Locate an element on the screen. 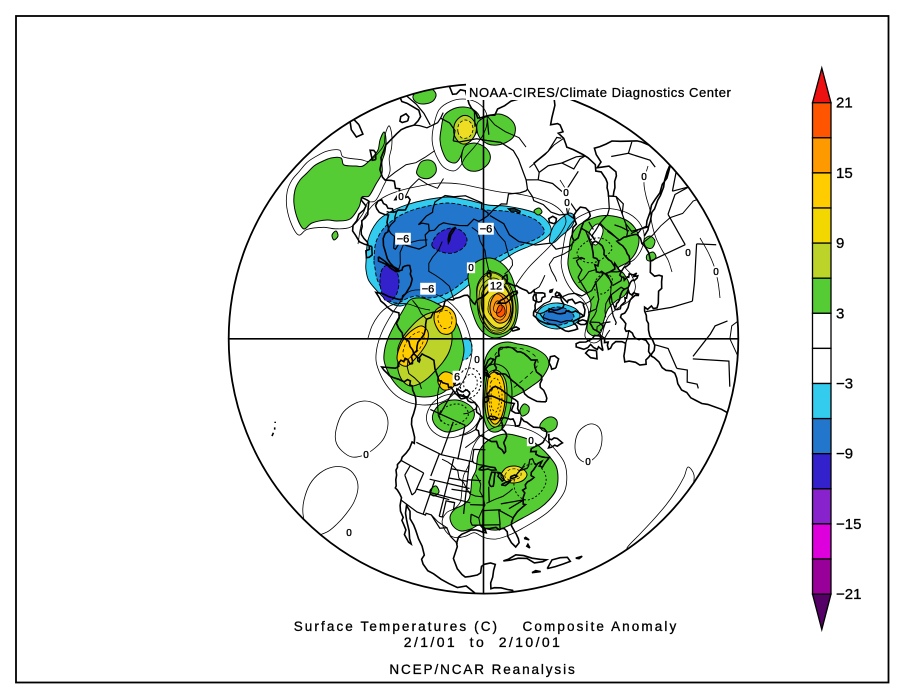 Image resolution: width=904 pixels, height=699 pixels. svg-text: 21 is located at coordinates (844, 103).